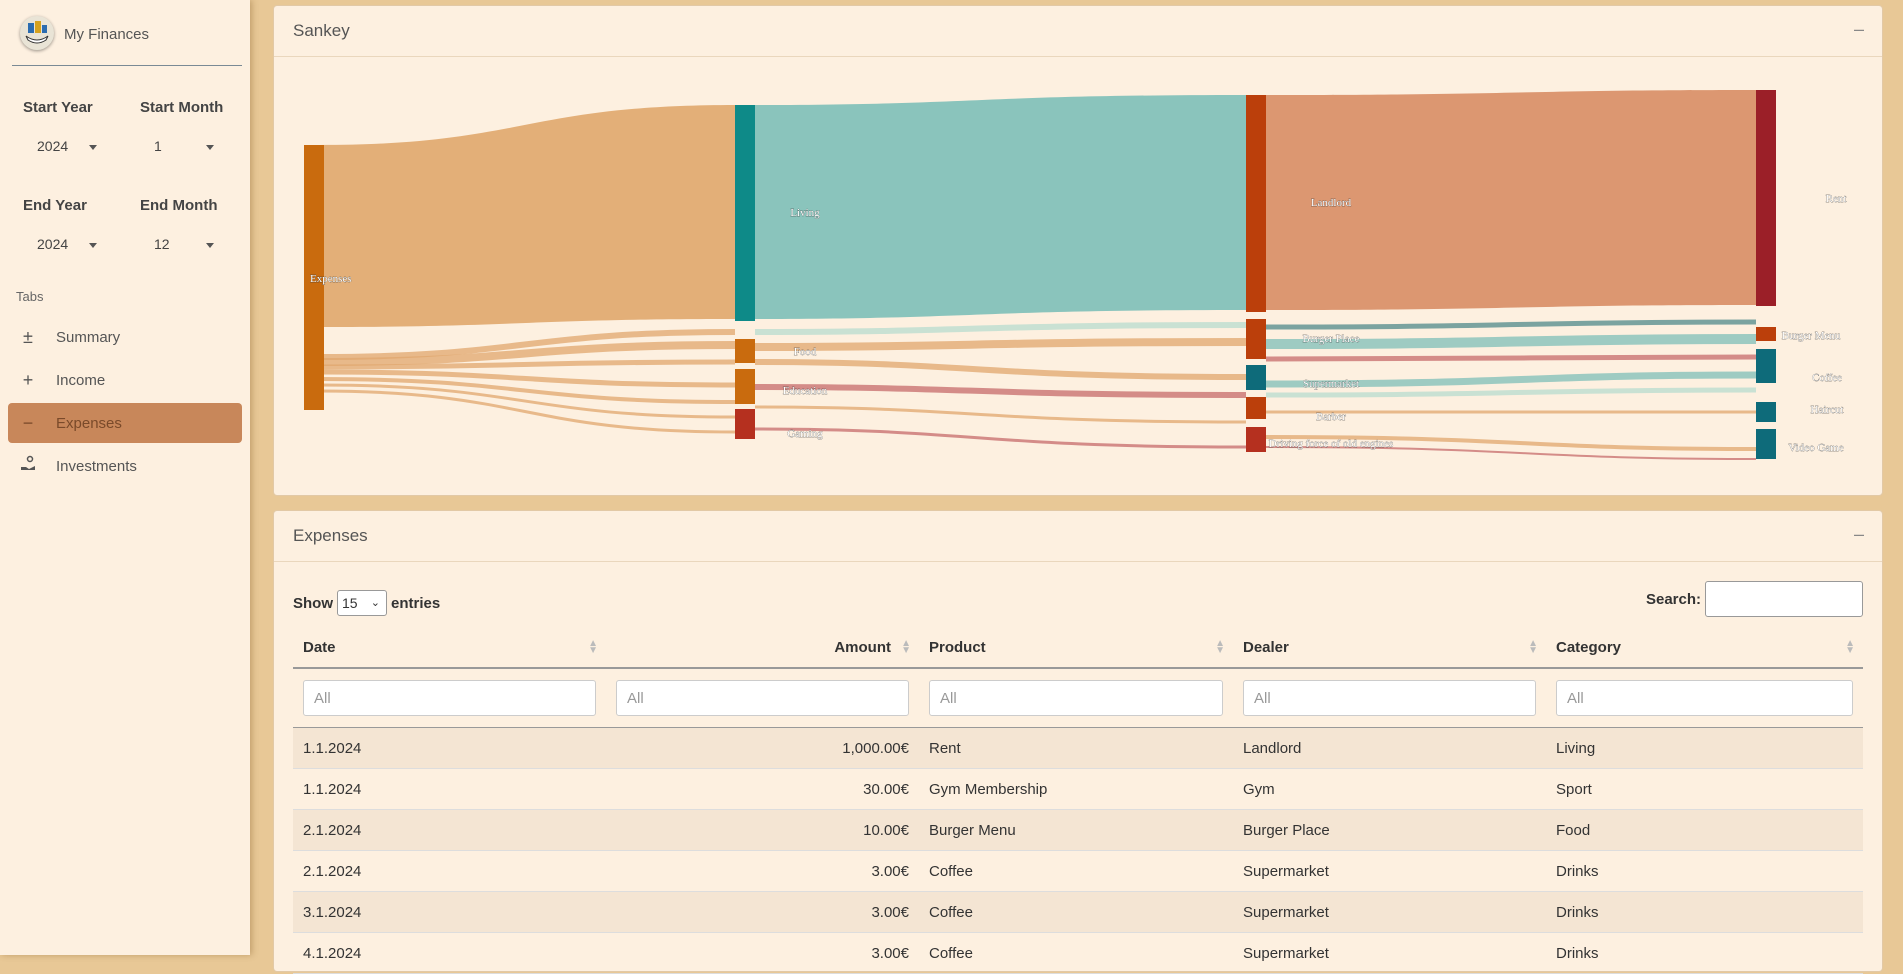 The height and width of the screenshot is (974, 1903). I want to click on column-header-amount: Amount ▲ ▼, so click(762, 648).